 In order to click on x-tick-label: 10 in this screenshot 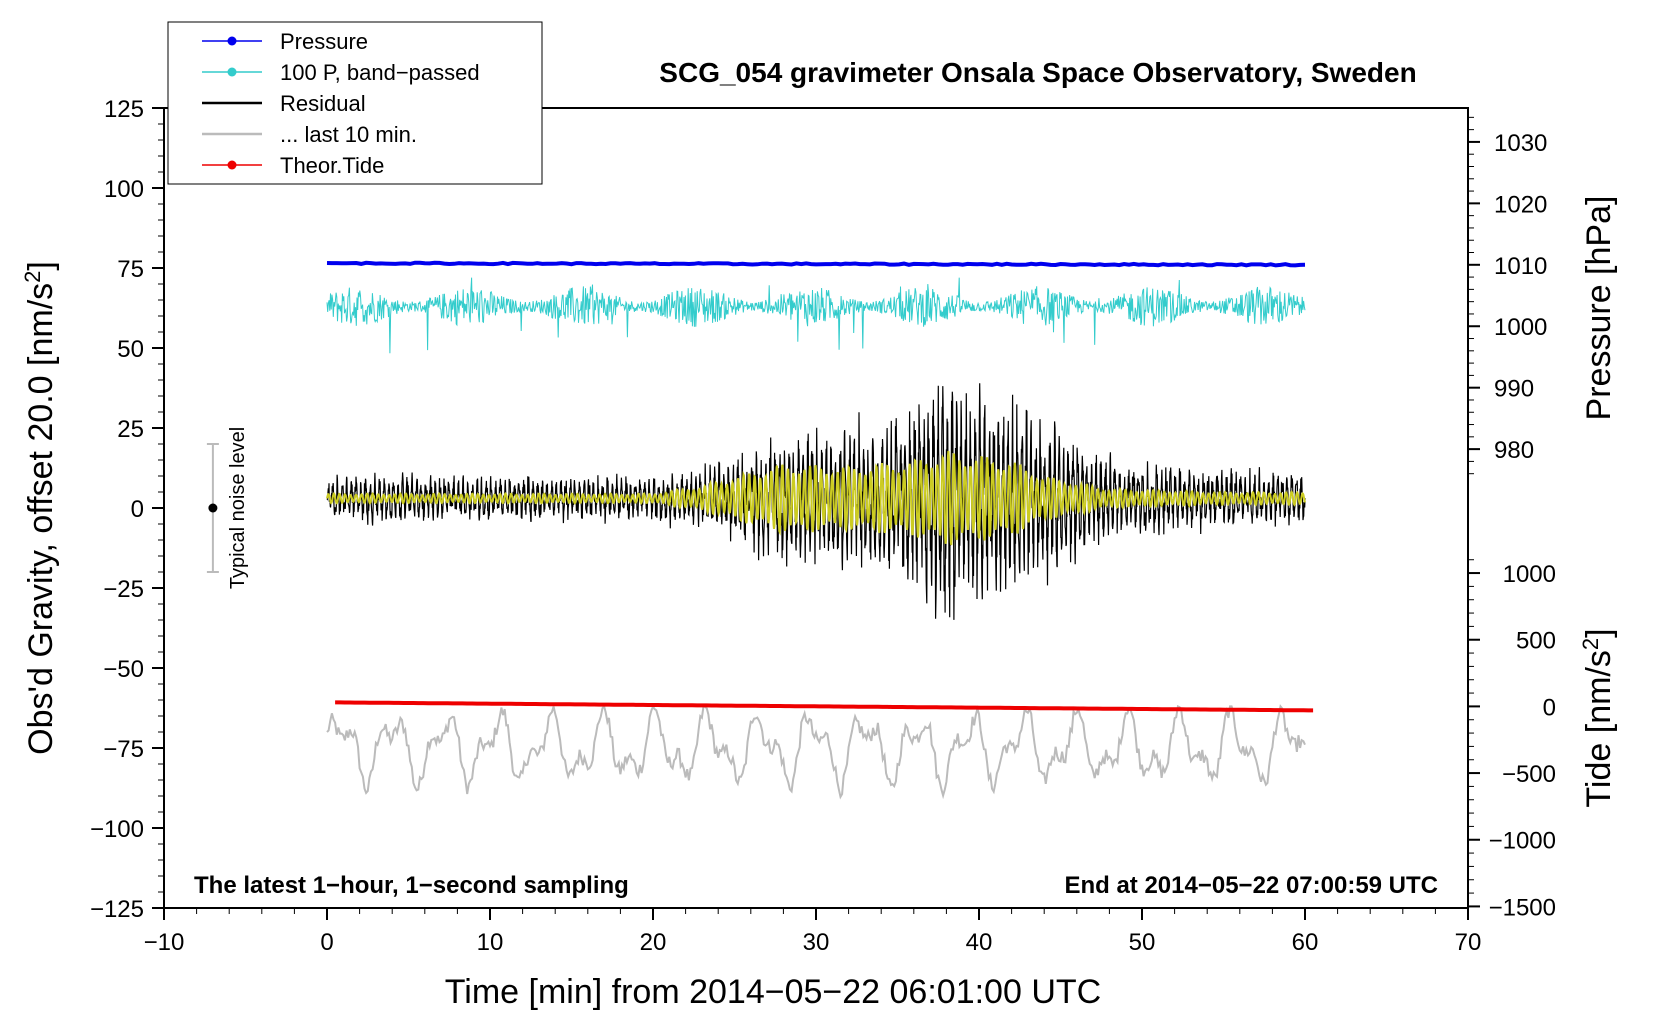, I will do `click(490, 942)`.